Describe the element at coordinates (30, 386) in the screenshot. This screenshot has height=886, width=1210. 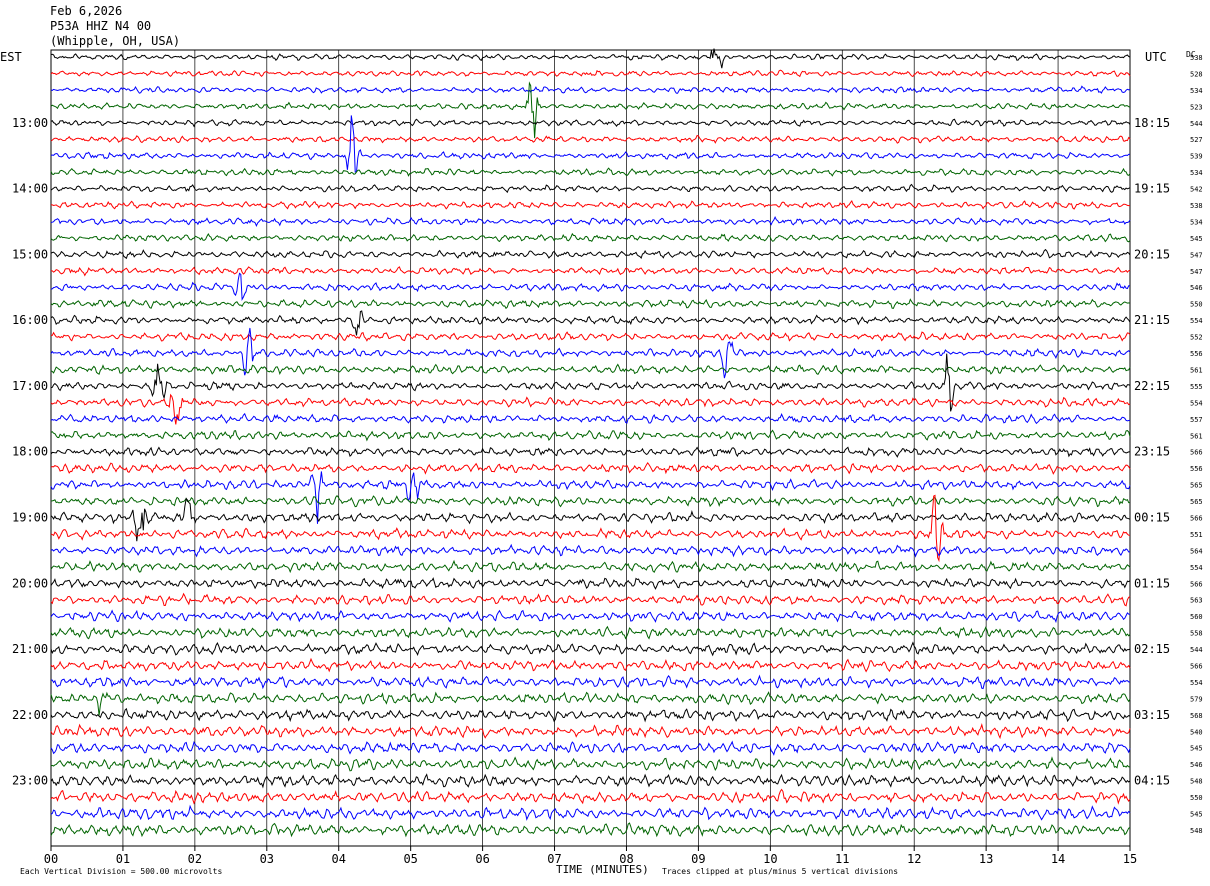
I see `left-hour-label: 17:00` at that location.